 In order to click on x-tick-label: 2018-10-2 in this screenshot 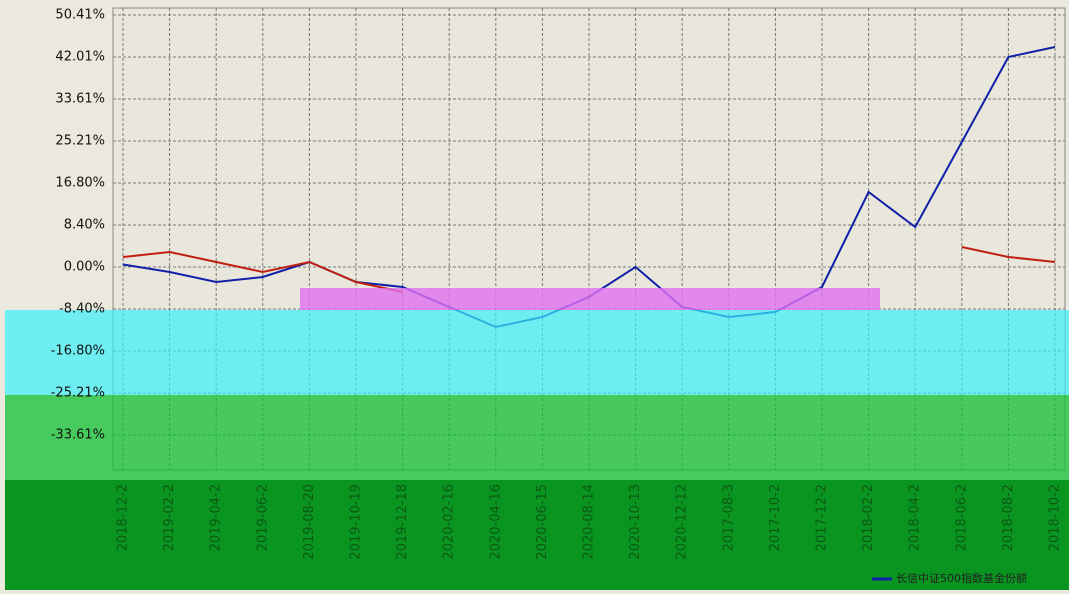, I will do `click(1055, 517)`.